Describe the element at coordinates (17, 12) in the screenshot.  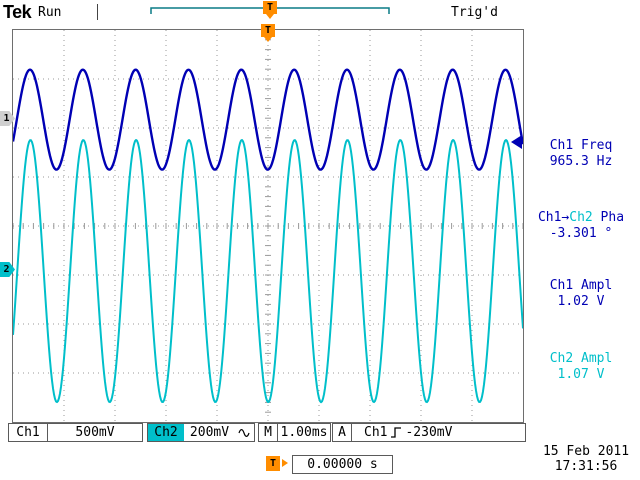
I see `tek-logo: Tek` at that location.